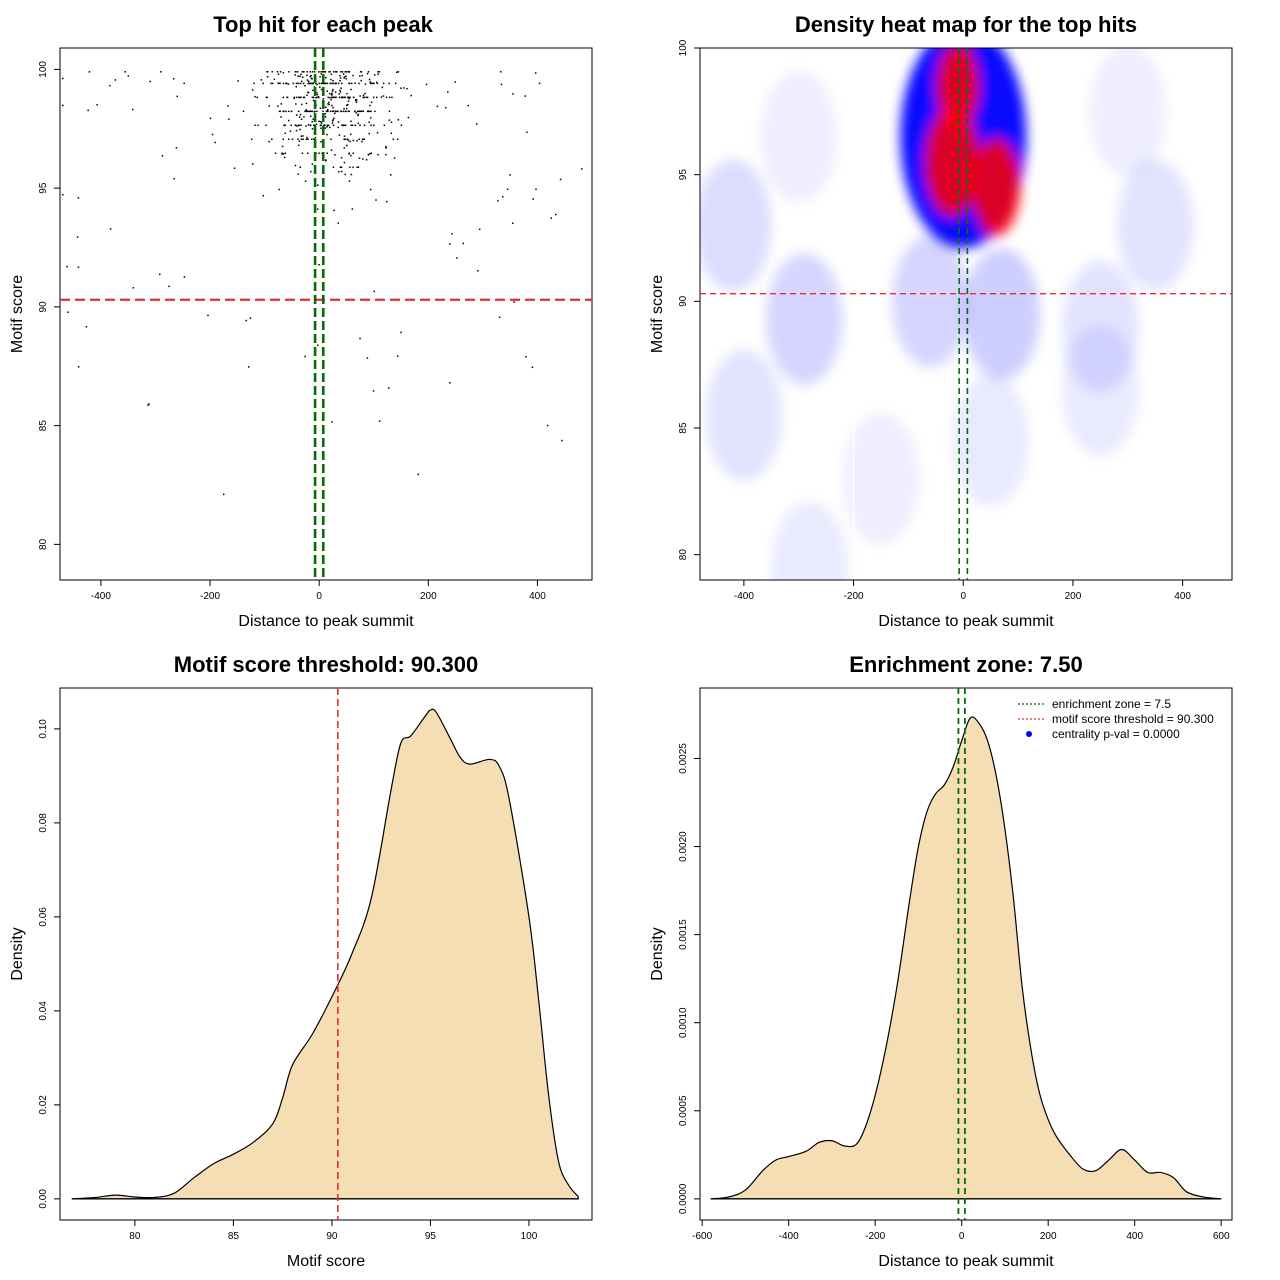 The width and height of the screenshot is (1280, 1280). What do you see at coordinates (961, 1231) in the screenshot?
I see `distance-density-x-axis: -600 -400 -200 0 200 400 600` at bounding box center [961, 1231].